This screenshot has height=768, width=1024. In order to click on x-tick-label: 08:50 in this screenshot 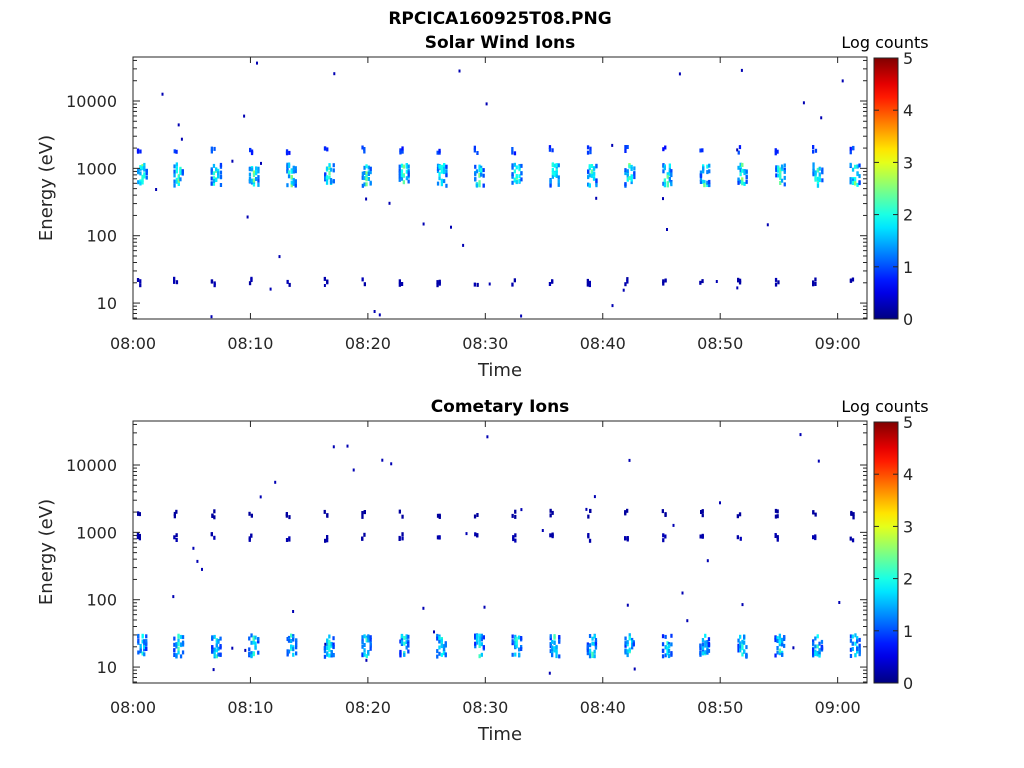, I will do `click(720, 707)`.